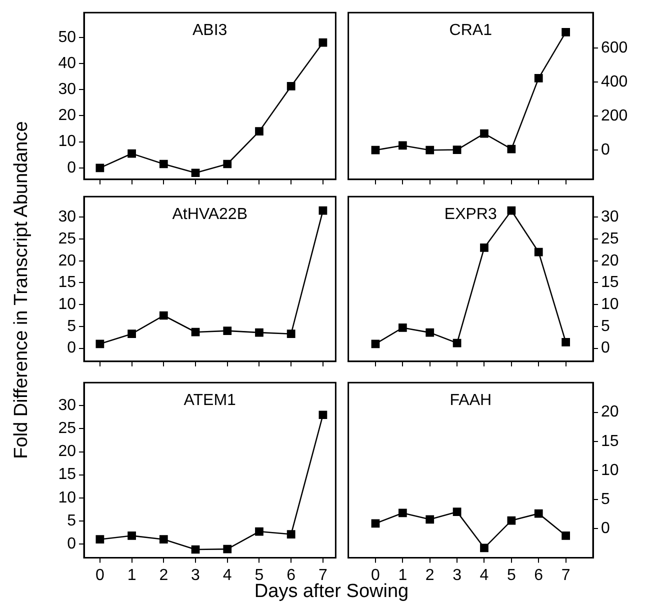 The height and width of the screenshot is (603, 663). Describe the element at coordinates (471, 401) in the screenshot. I see `text: FAAH` at that location.